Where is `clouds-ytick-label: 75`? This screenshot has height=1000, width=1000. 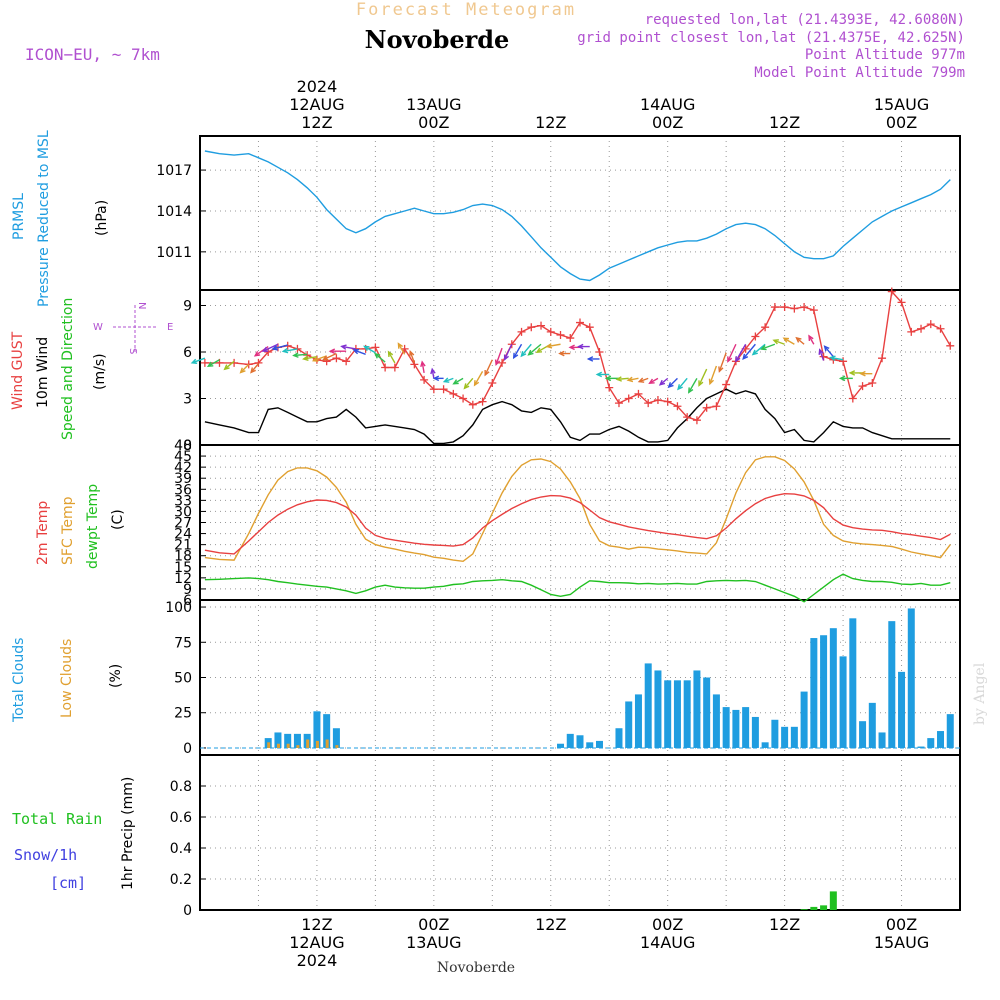
clouds-ytick-label: 75 is located at coordinates (183, 643).